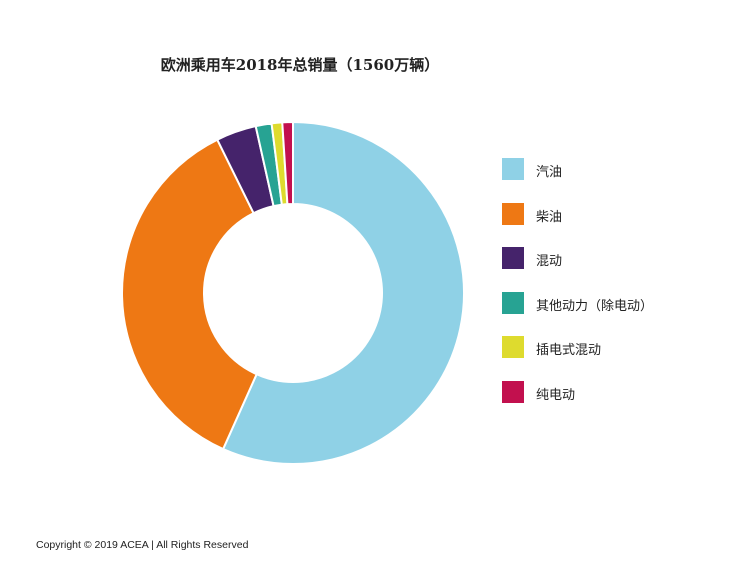 This screenshot has width=730, height=567. I want to click on legend-label: 纯电动, so click(556, 395).